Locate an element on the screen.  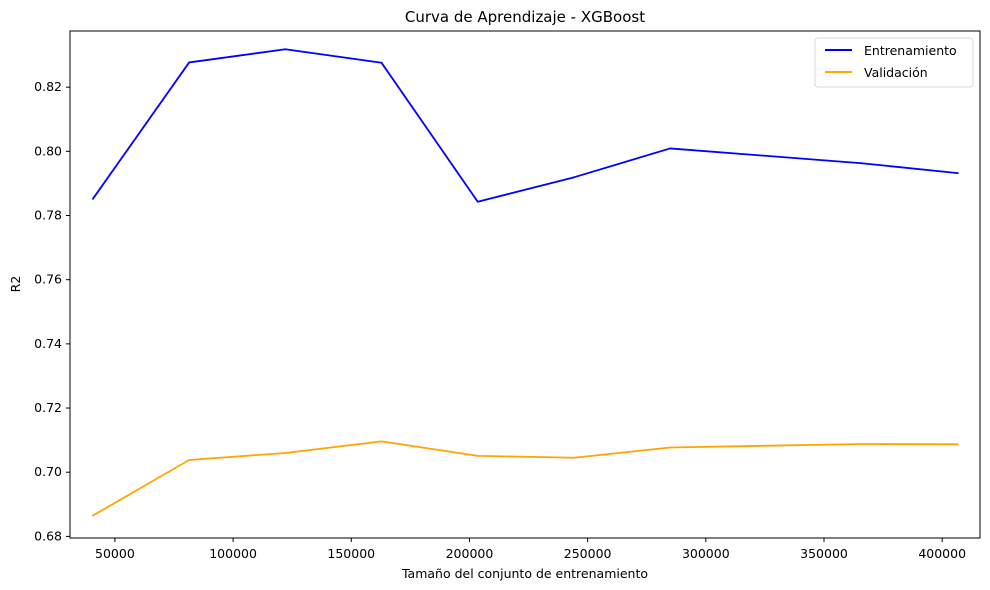
y-tick-label-1: 0.70 is located at coordinates (48, 471).